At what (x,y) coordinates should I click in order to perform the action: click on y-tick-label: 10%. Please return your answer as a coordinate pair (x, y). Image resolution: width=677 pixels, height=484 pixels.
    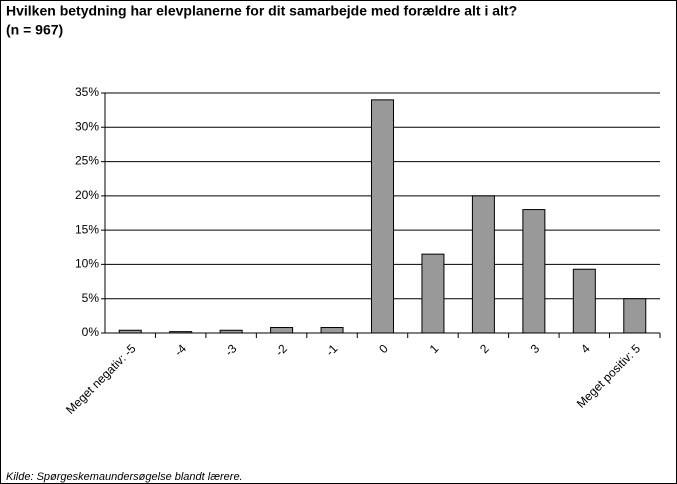
    Looking at the image, I should click on (87, 264).